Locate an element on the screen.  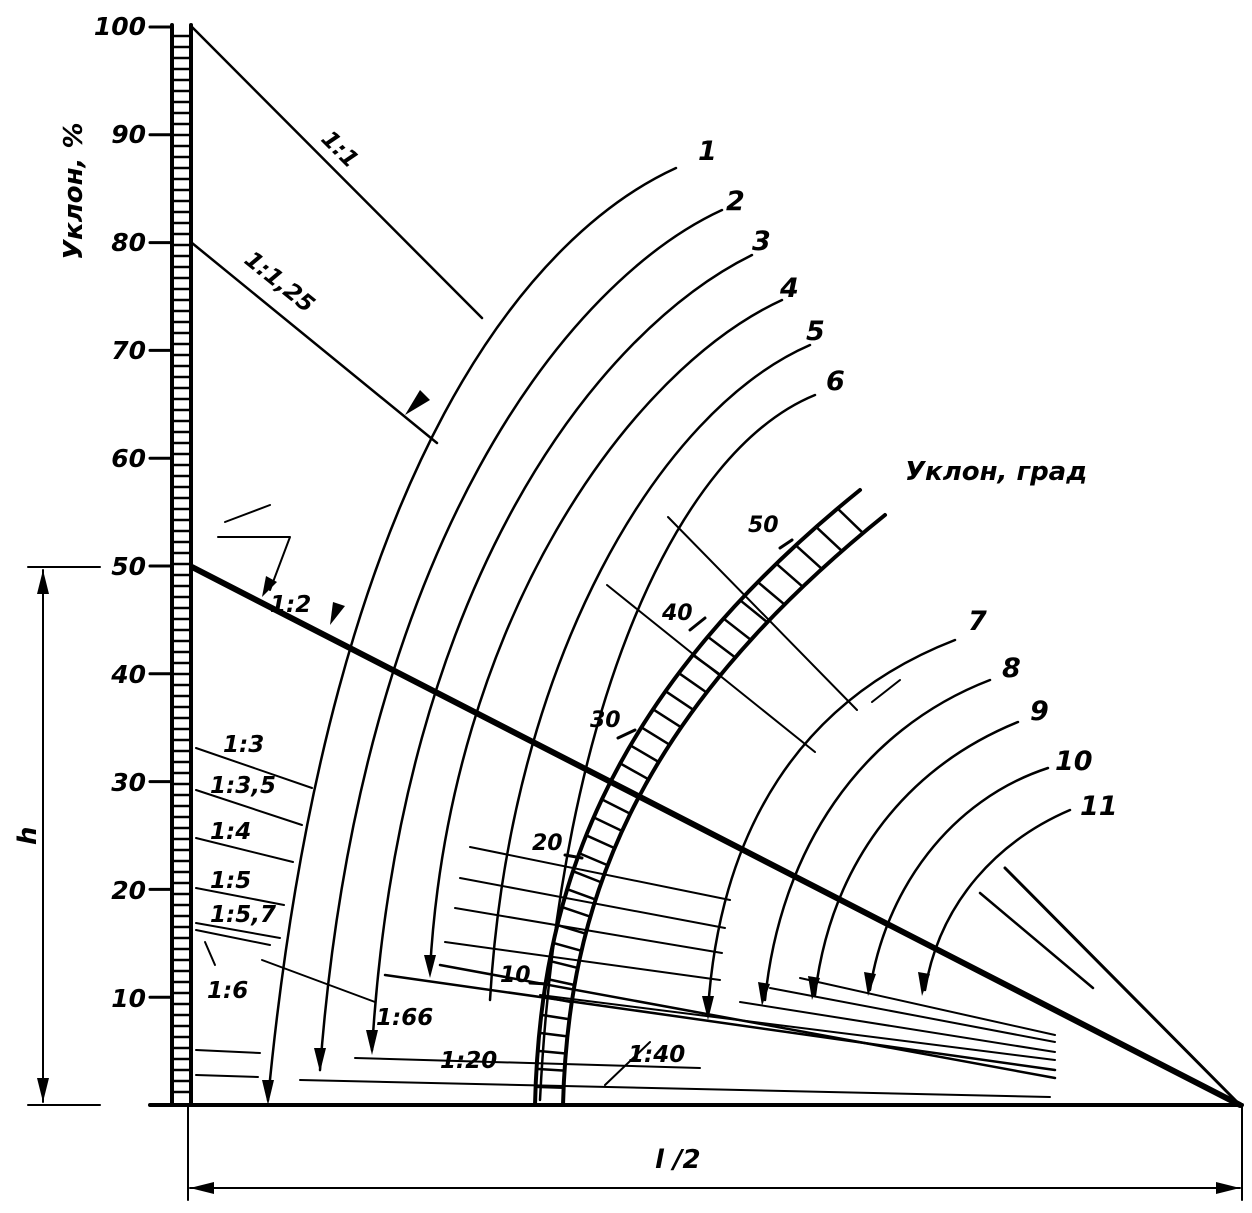
curve-number-2: 2 is located at coordinates (735, 201).